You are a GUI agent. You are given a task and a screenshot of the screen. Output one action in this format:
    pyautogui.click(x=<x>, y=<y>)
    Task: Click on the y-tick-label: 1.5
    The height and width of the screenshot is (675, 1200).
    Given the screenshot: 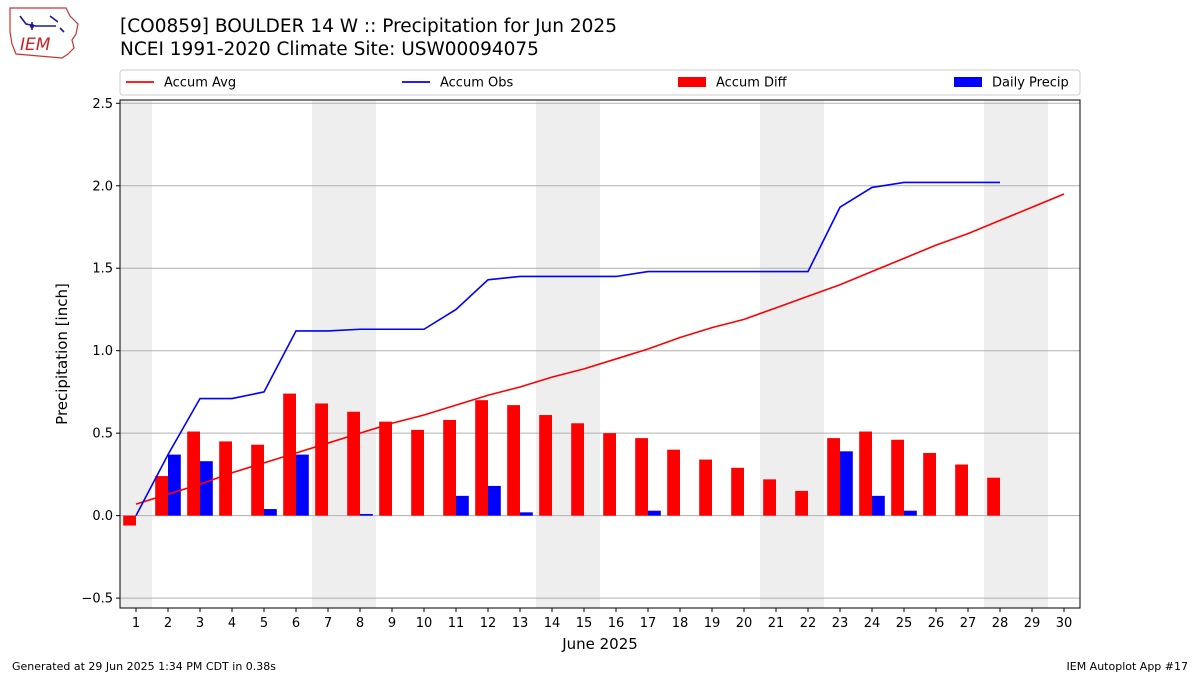 What is the action you would take?
    pyautogui.click(x=102, y=269)
    